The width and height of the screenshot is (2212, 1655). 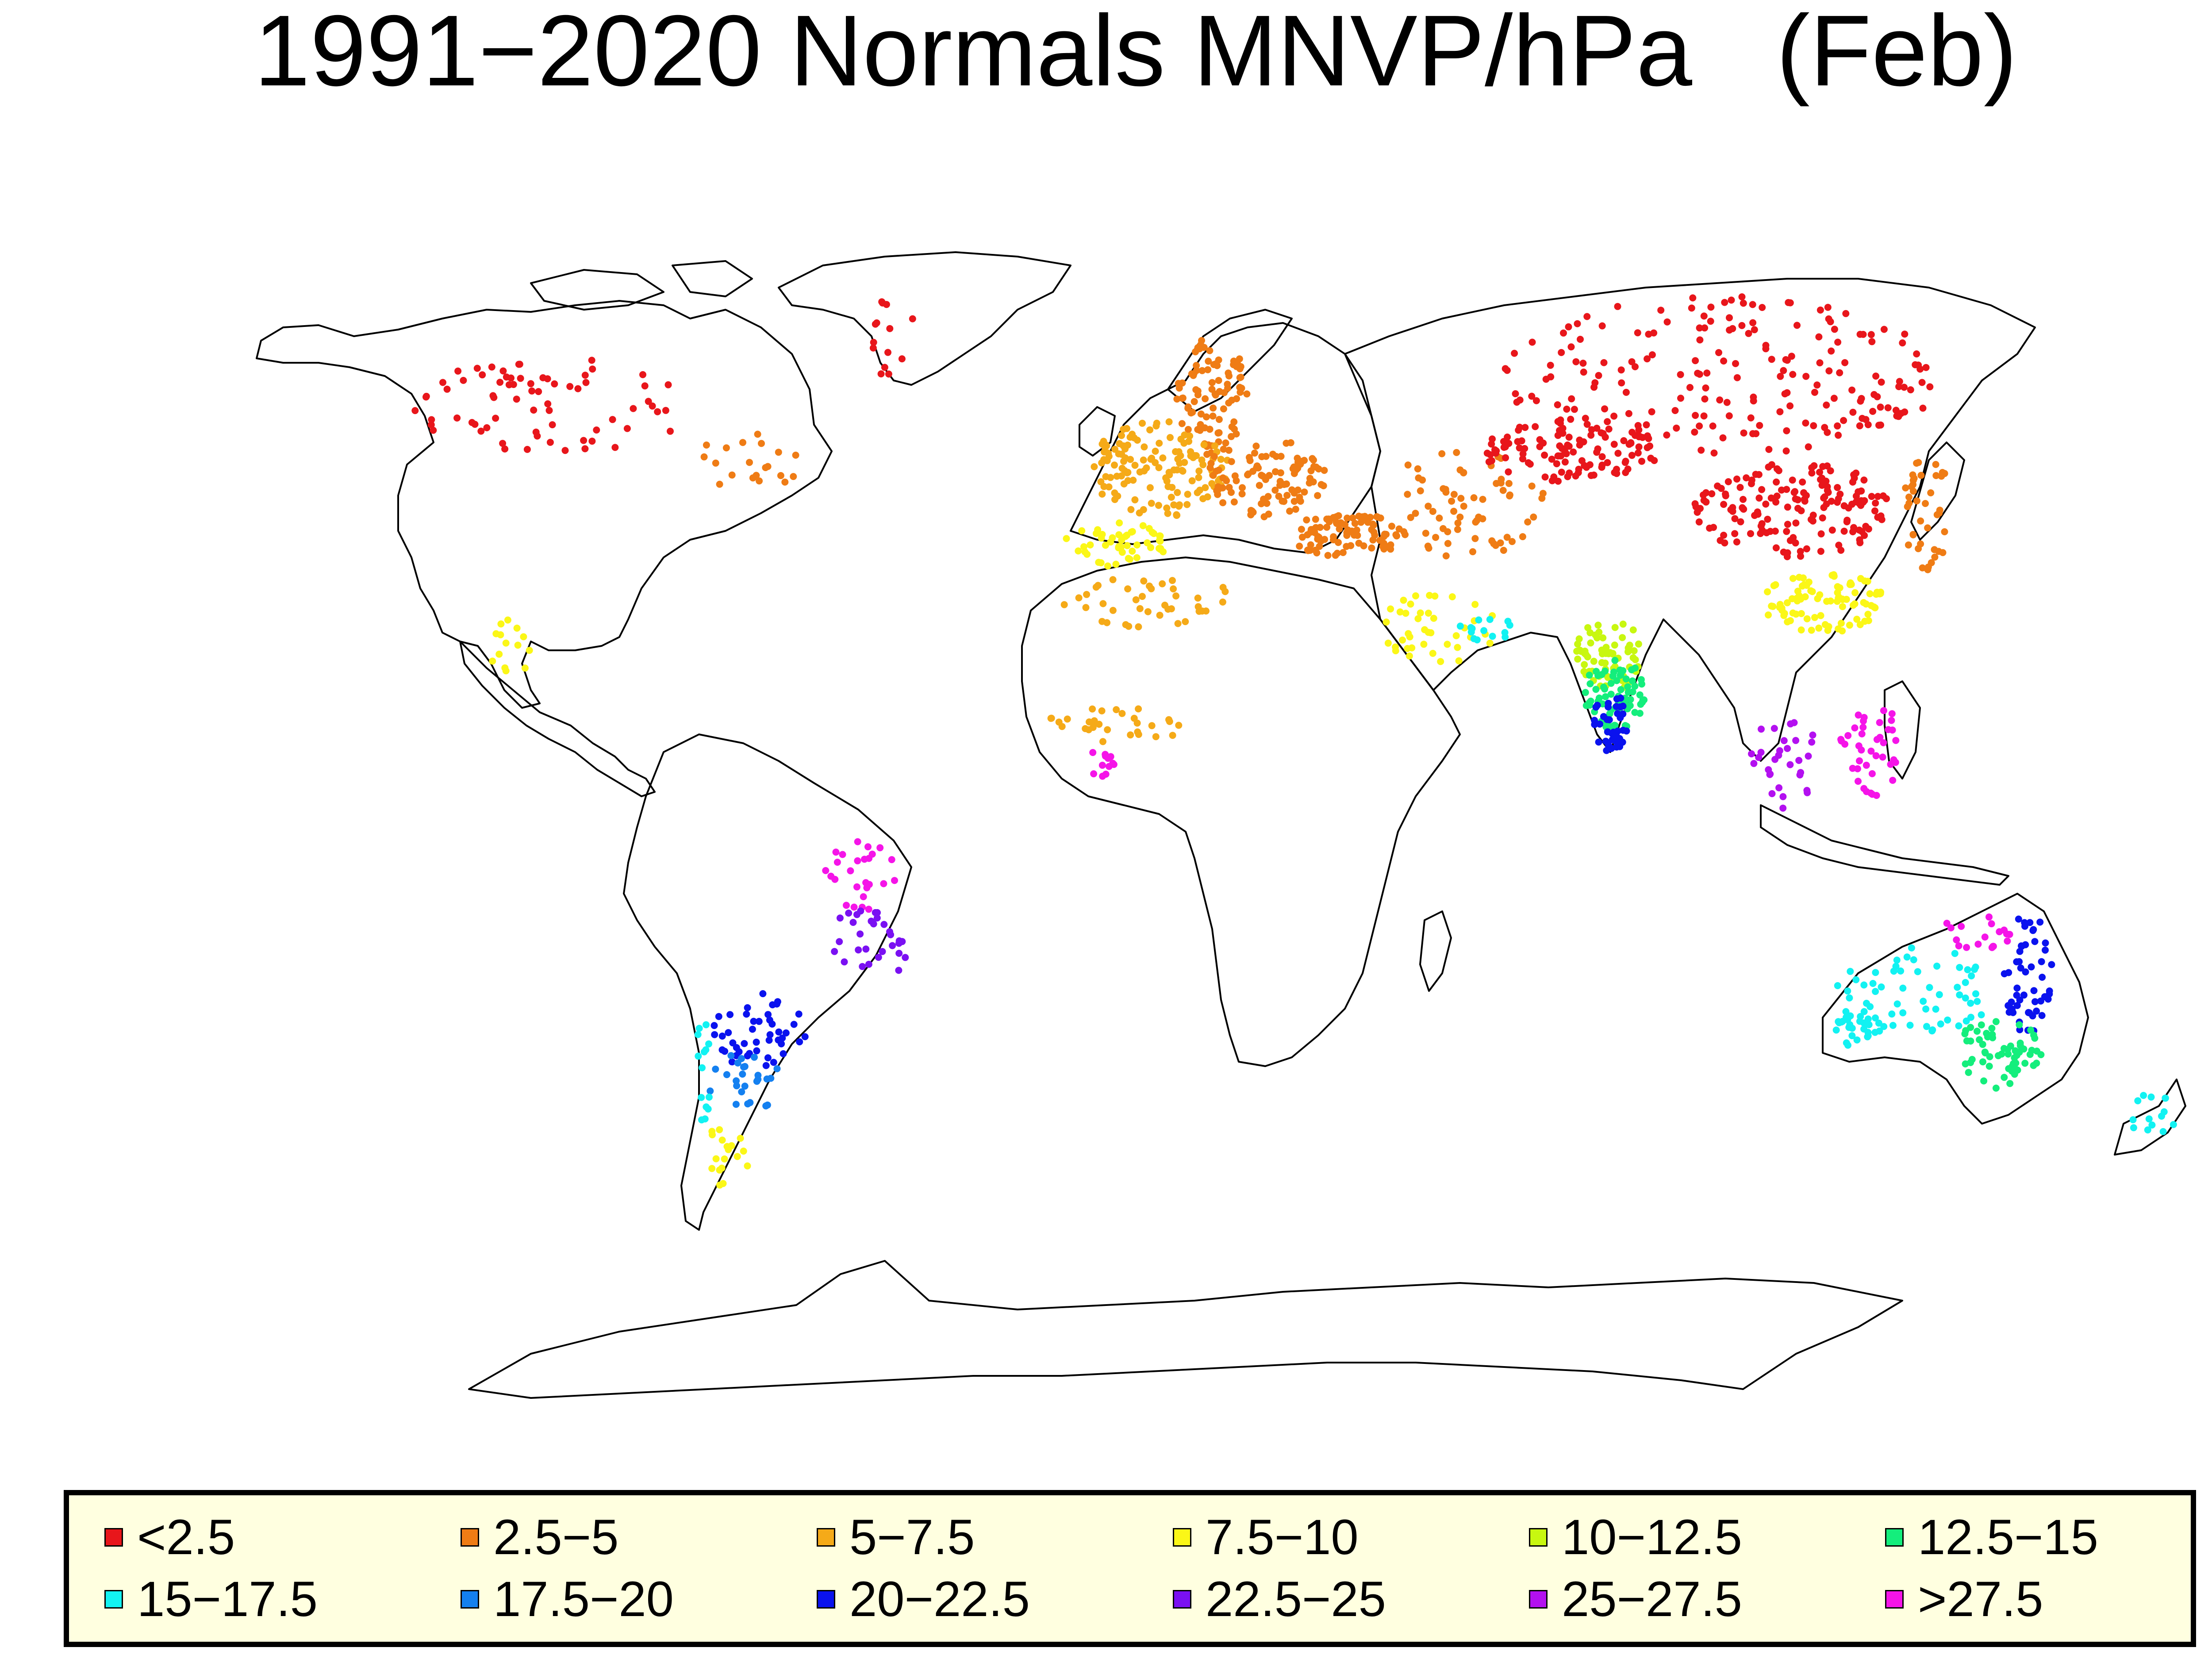 What do you see at coordinates (1964, 1599) in the screenshot?
I see `legend-item: >27.5` at bounding box center [1964, 1599].